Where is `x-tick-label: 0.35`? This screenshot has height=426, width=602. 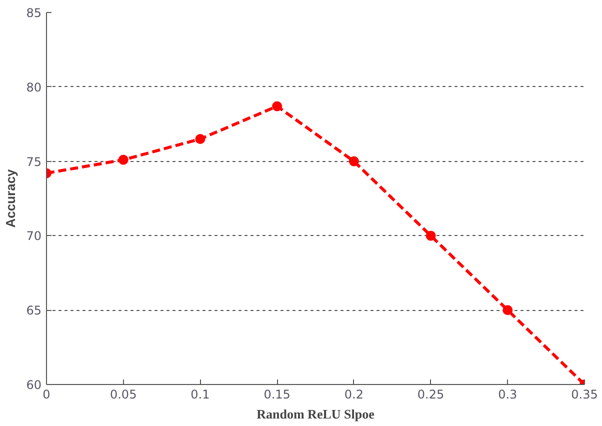
x-tick-label: 0.35 is located at coordinates (584, 395).